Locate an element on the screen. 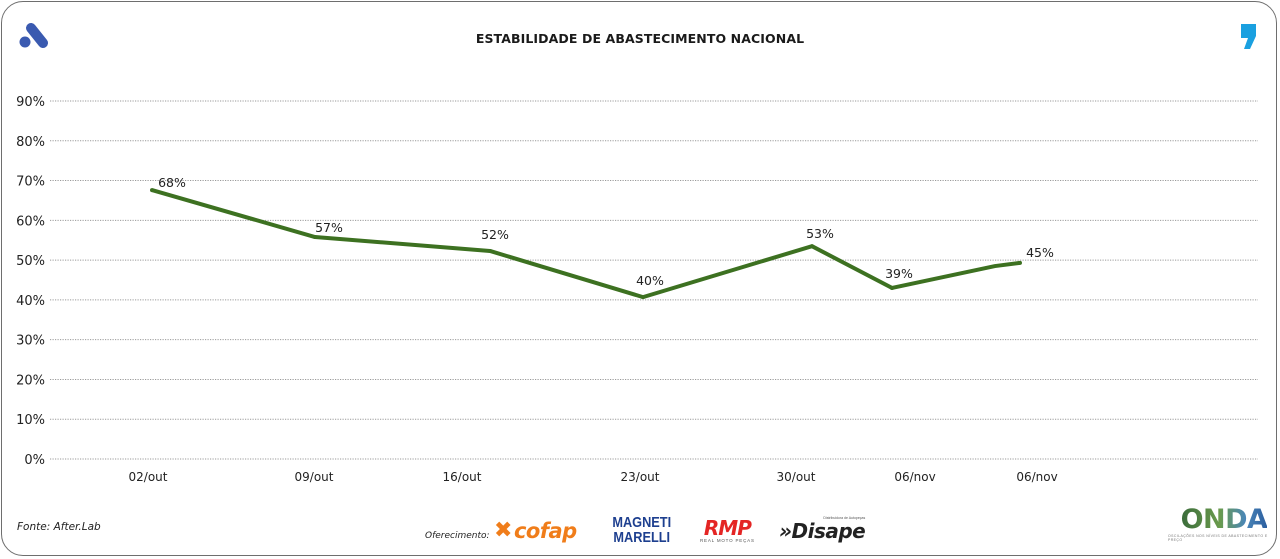 The image size is (1280, 559). disape-logo-subtext: Distribuidora de Autopeças is located at coordinates (844, 518).